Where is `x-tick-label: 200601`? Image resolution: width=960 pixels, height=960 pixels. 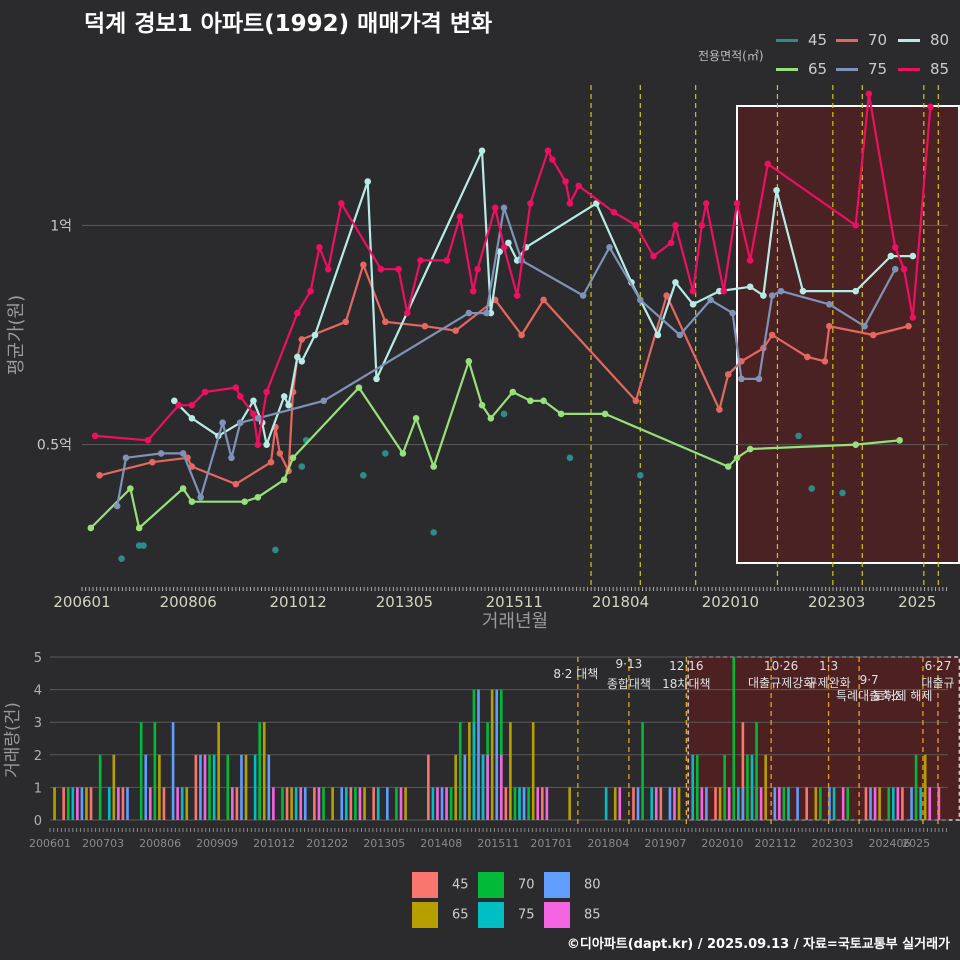 x-tick-label: 200601 is located at coordinates (81, 602).